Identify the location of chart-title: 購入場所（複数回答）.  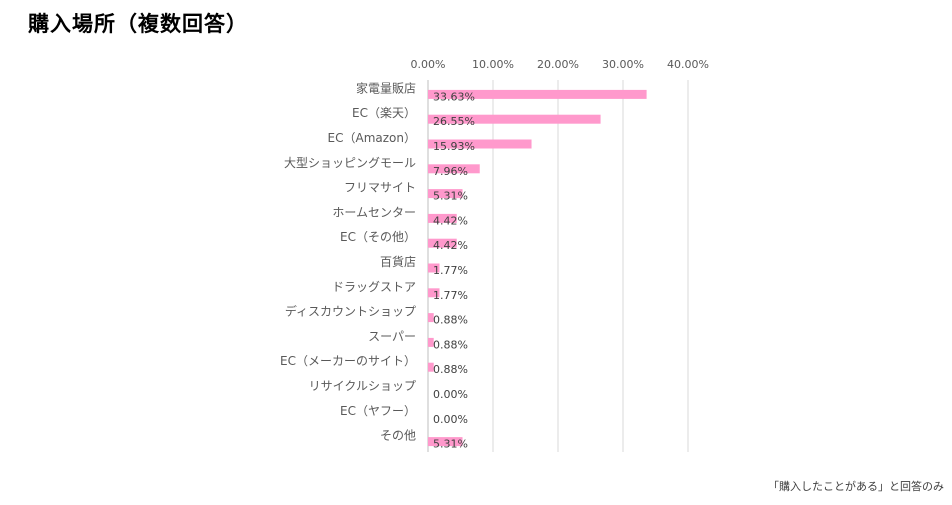
(138, 24).